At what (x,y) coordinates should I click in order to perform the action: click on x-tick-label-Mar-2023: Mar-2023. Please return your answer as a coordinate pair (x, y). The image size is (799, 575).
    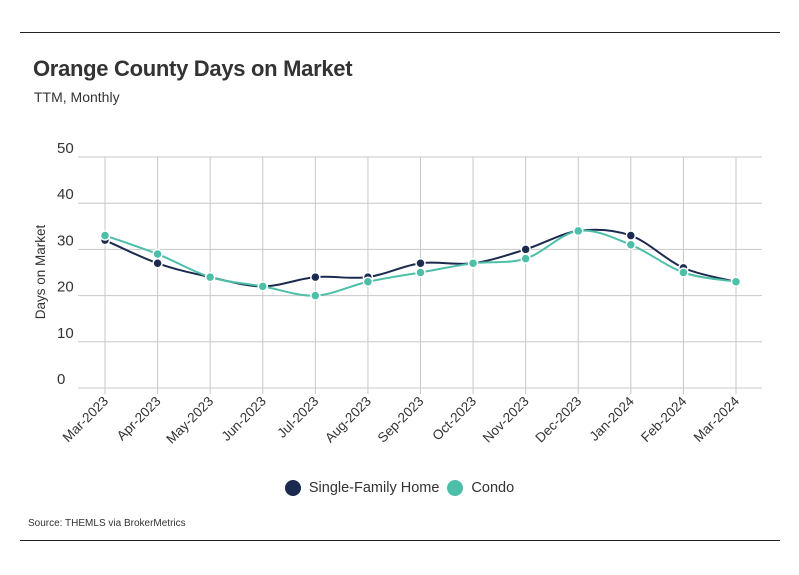
    Looking at the image, I should click on (85, 419).